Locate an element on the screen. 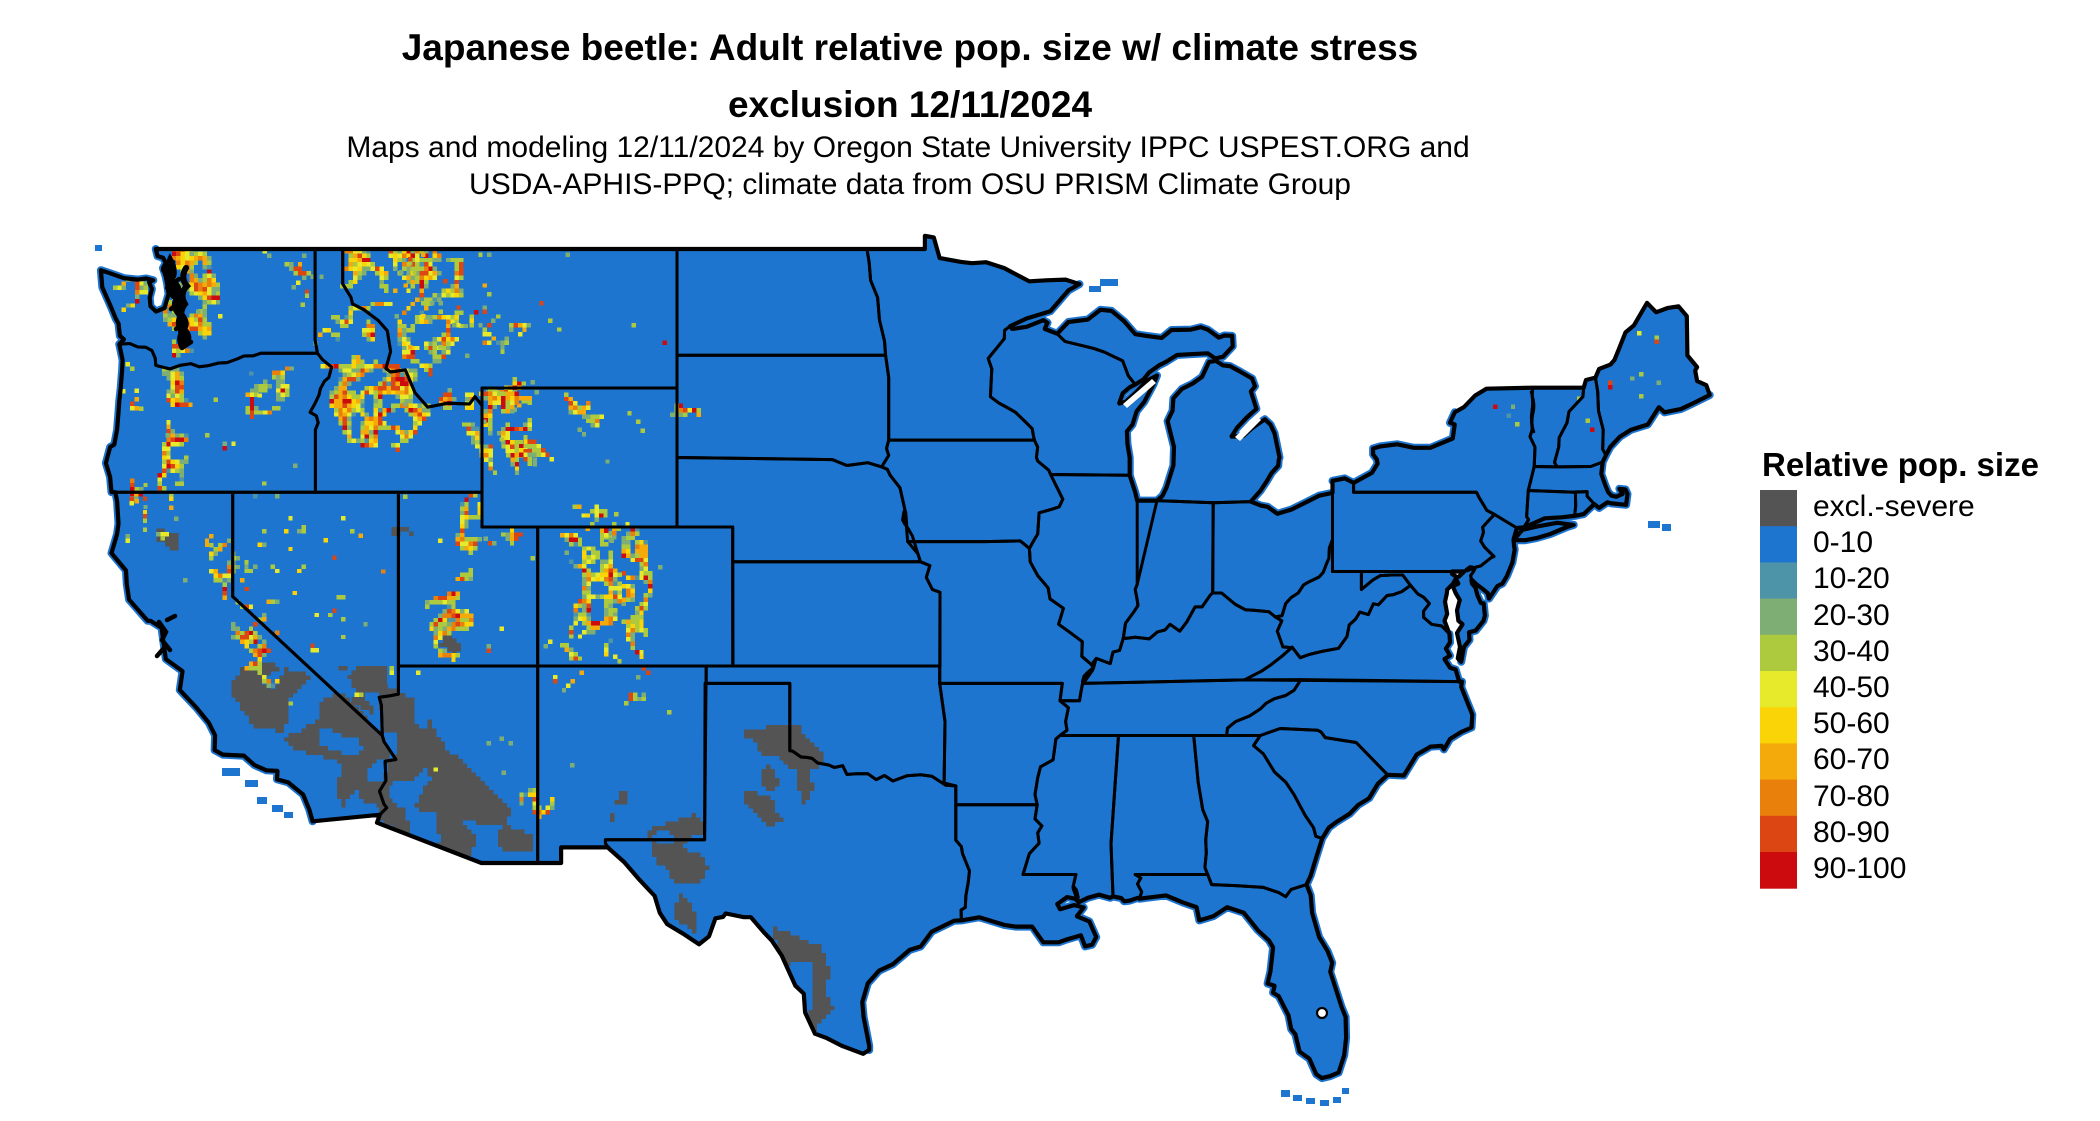 This screenshot has height=1121, width=2100. svg-text: 70-80 is located at coordinates (1851, 796).